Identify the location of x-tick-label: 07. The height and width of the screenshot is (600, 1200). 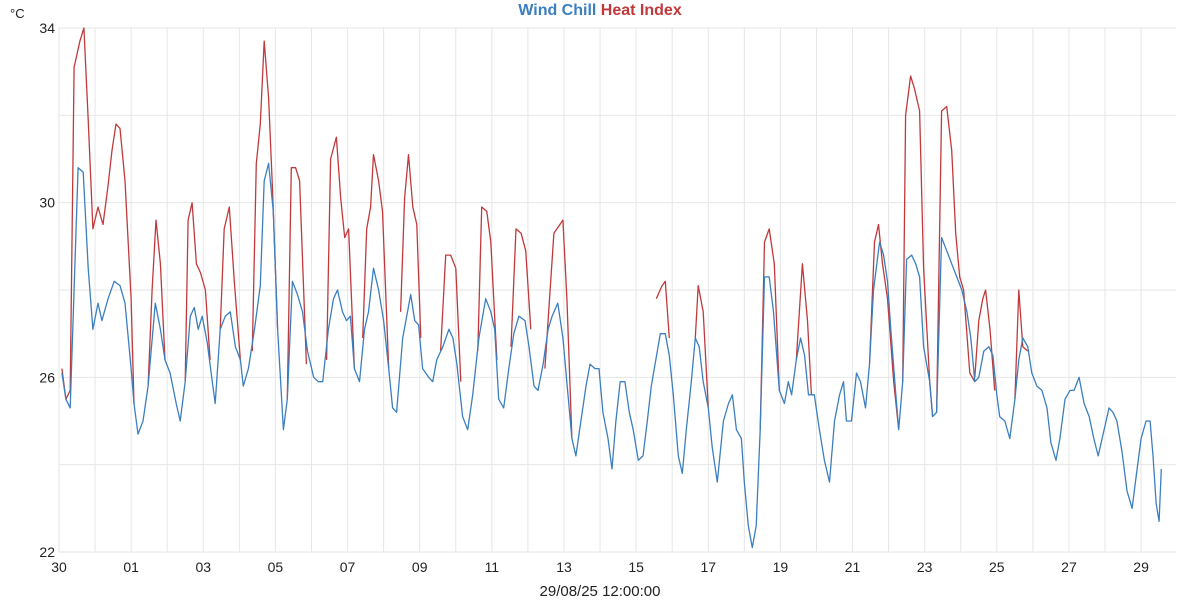
(348, 567).